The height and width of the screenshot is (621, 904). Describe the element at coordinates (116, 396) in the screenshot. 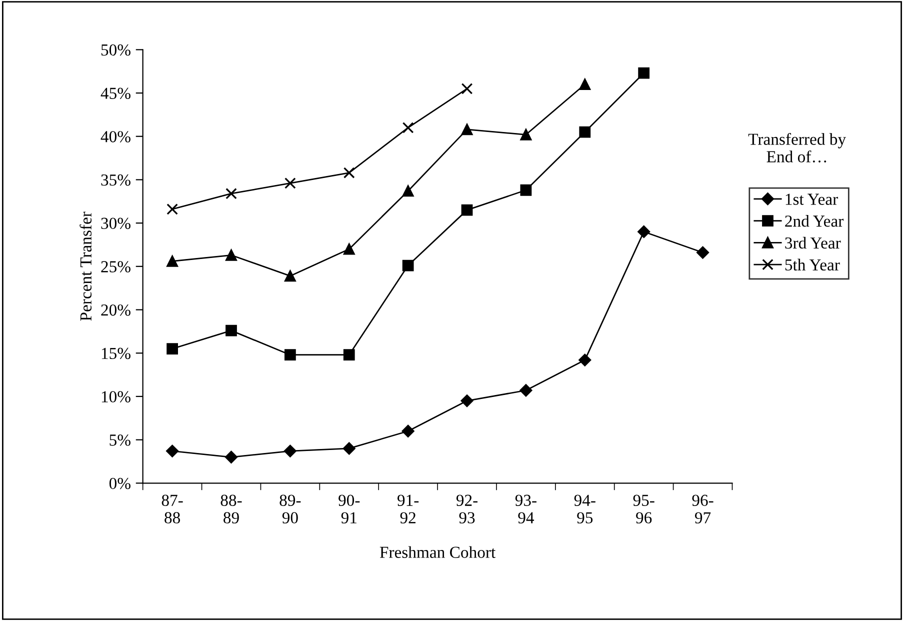

I see `y-tick-label: 10%` at that location.